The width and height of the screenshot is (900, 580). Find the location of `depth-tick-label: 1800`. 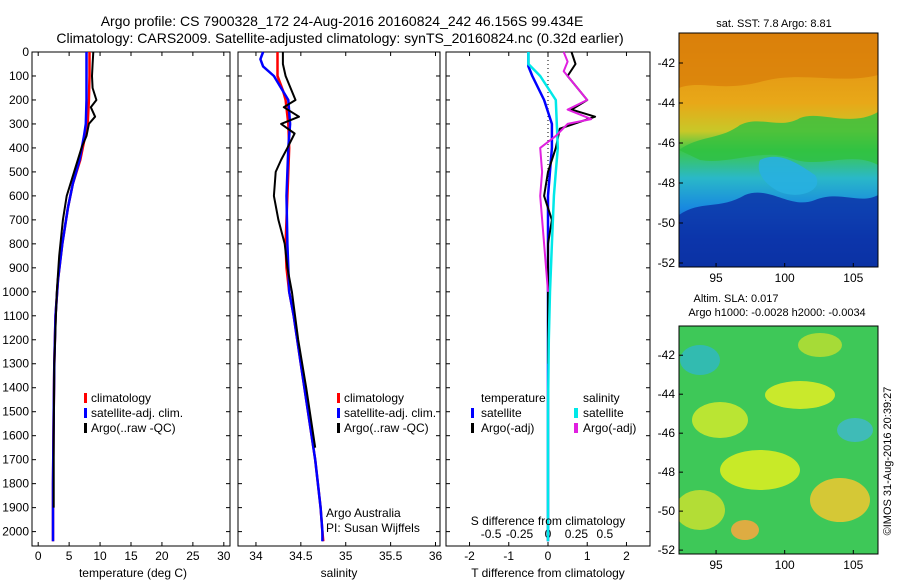

depth-tick-label: 1800 is located at coordinates (15, 484).